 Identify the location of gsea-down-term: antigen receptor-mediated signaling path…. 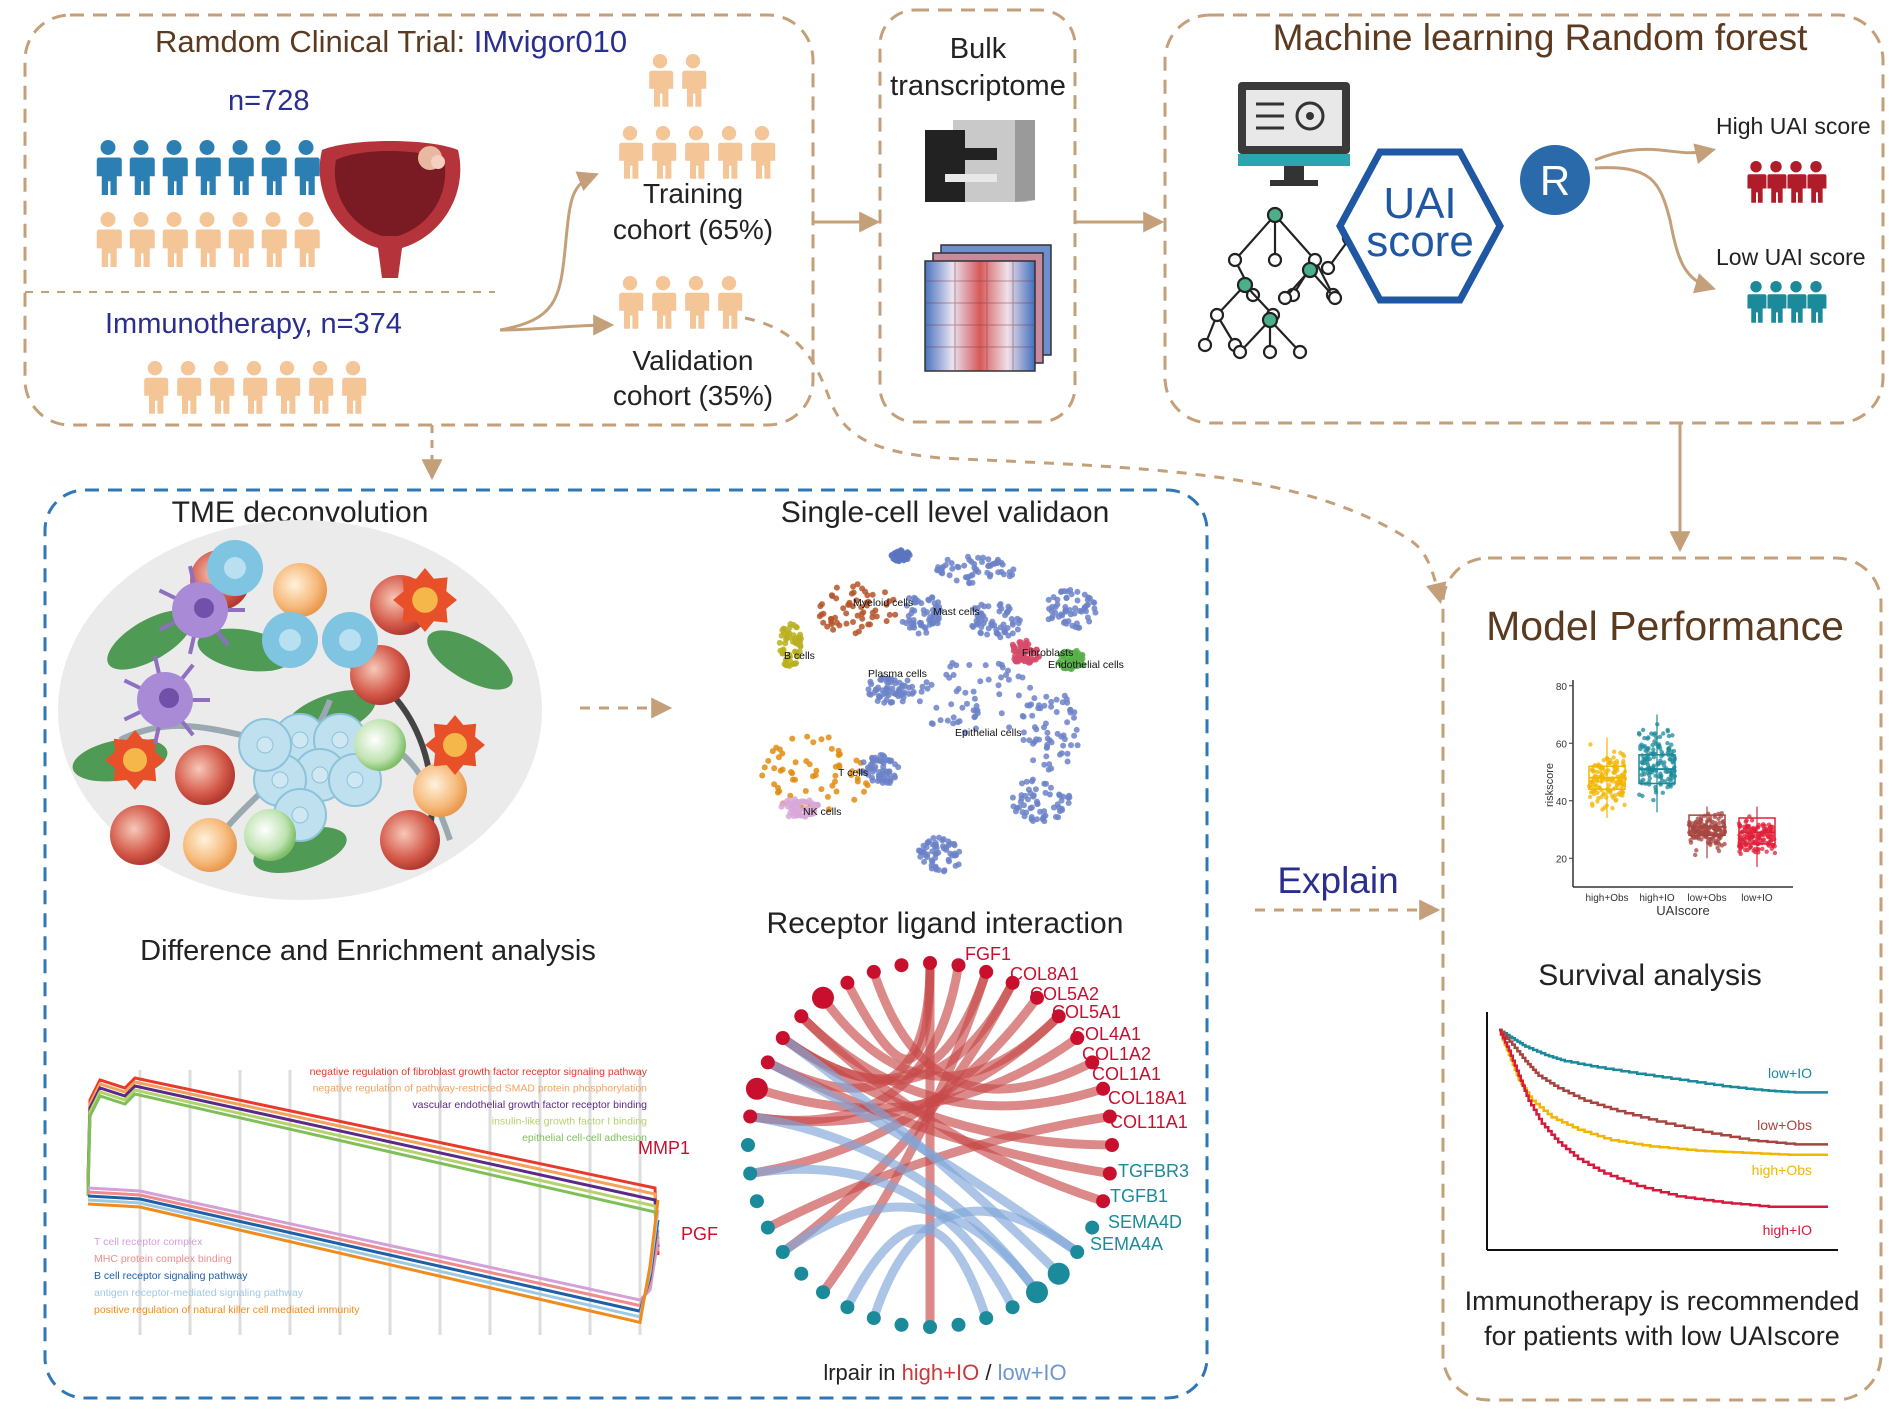
(199, 1293).